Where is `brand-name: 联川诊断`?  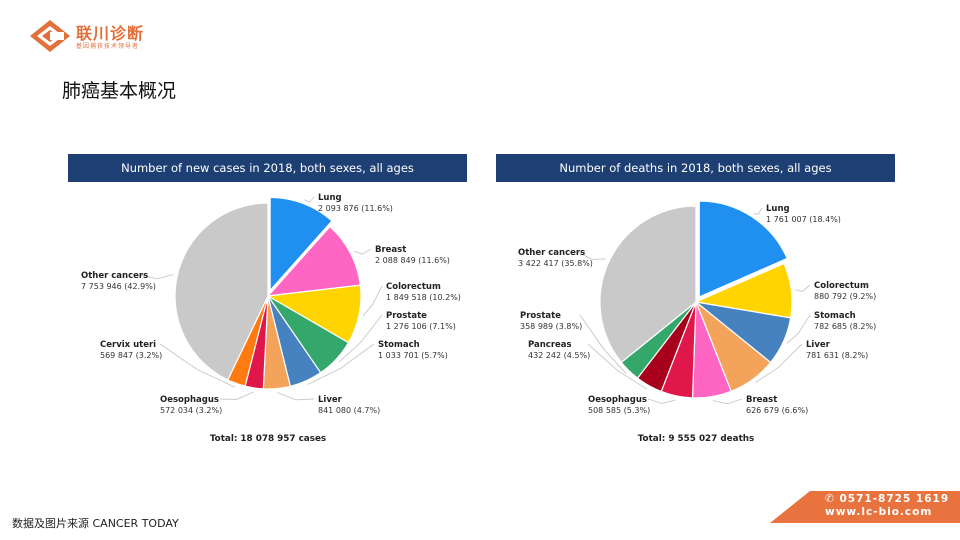 brand-name: 联川诊断 is located at coordinates (110, 33).